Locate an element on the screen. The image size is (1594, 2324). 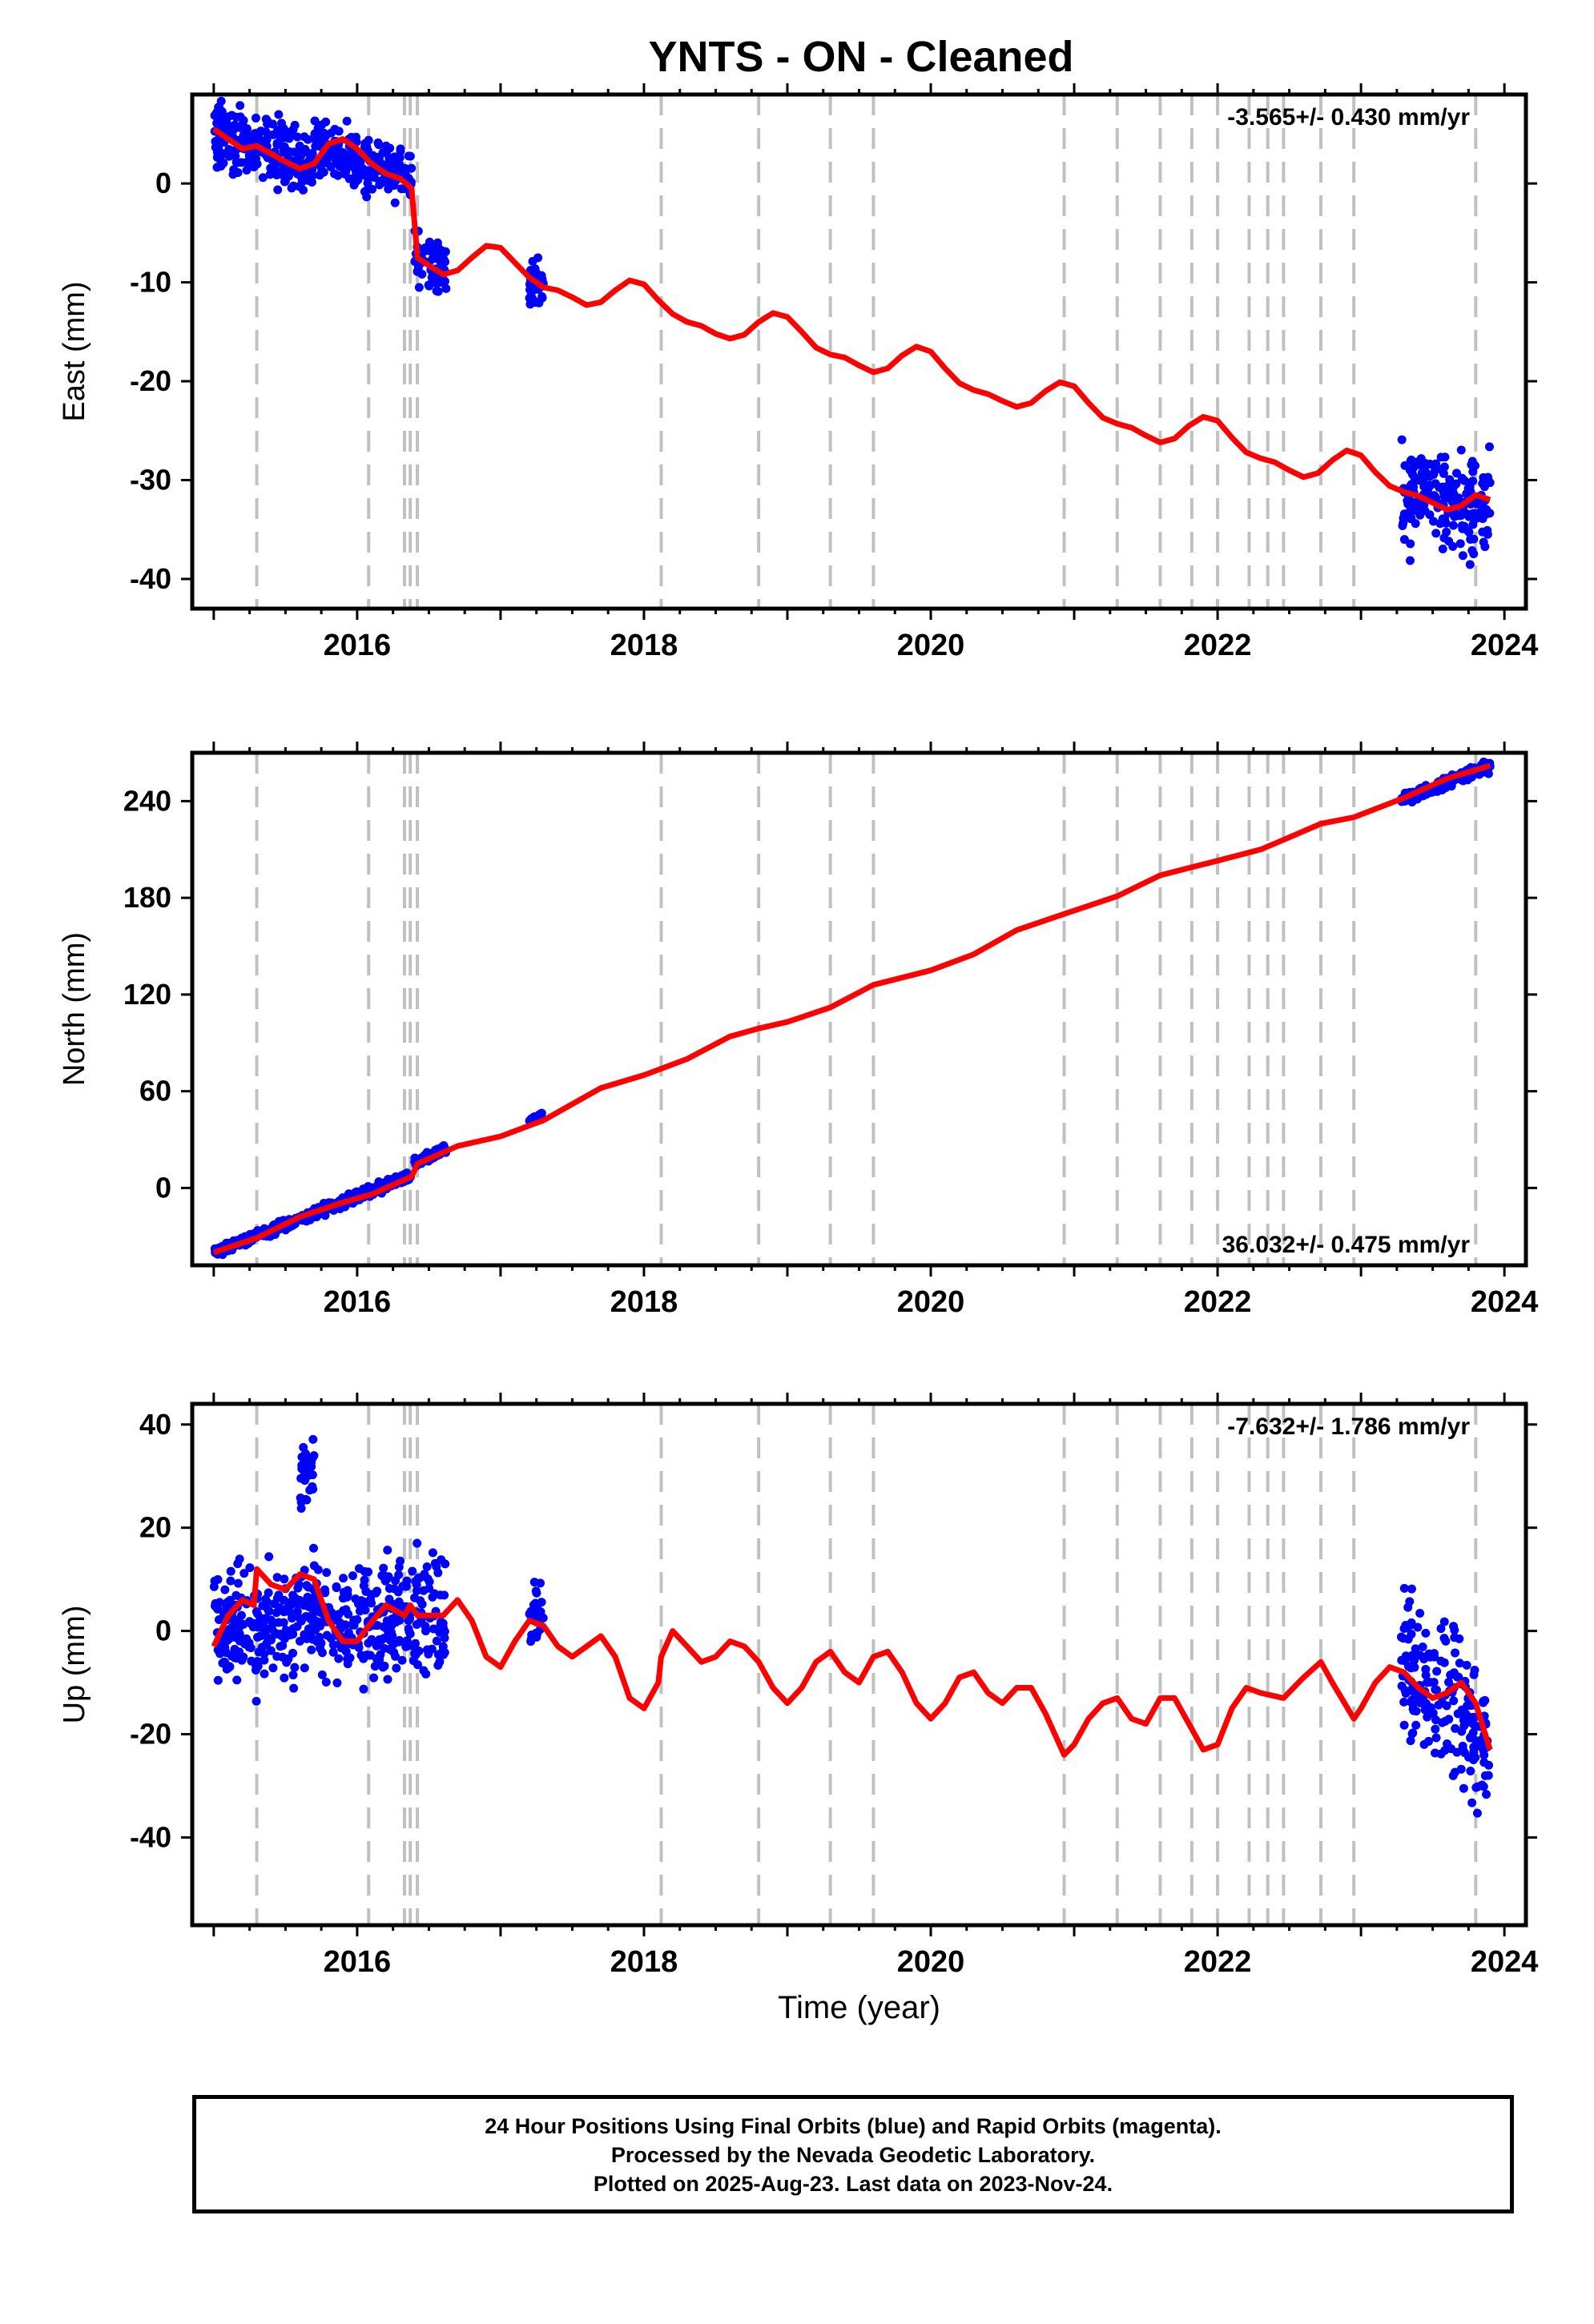
x-tick-label: 2016 is located at coordinates (358, 1962).